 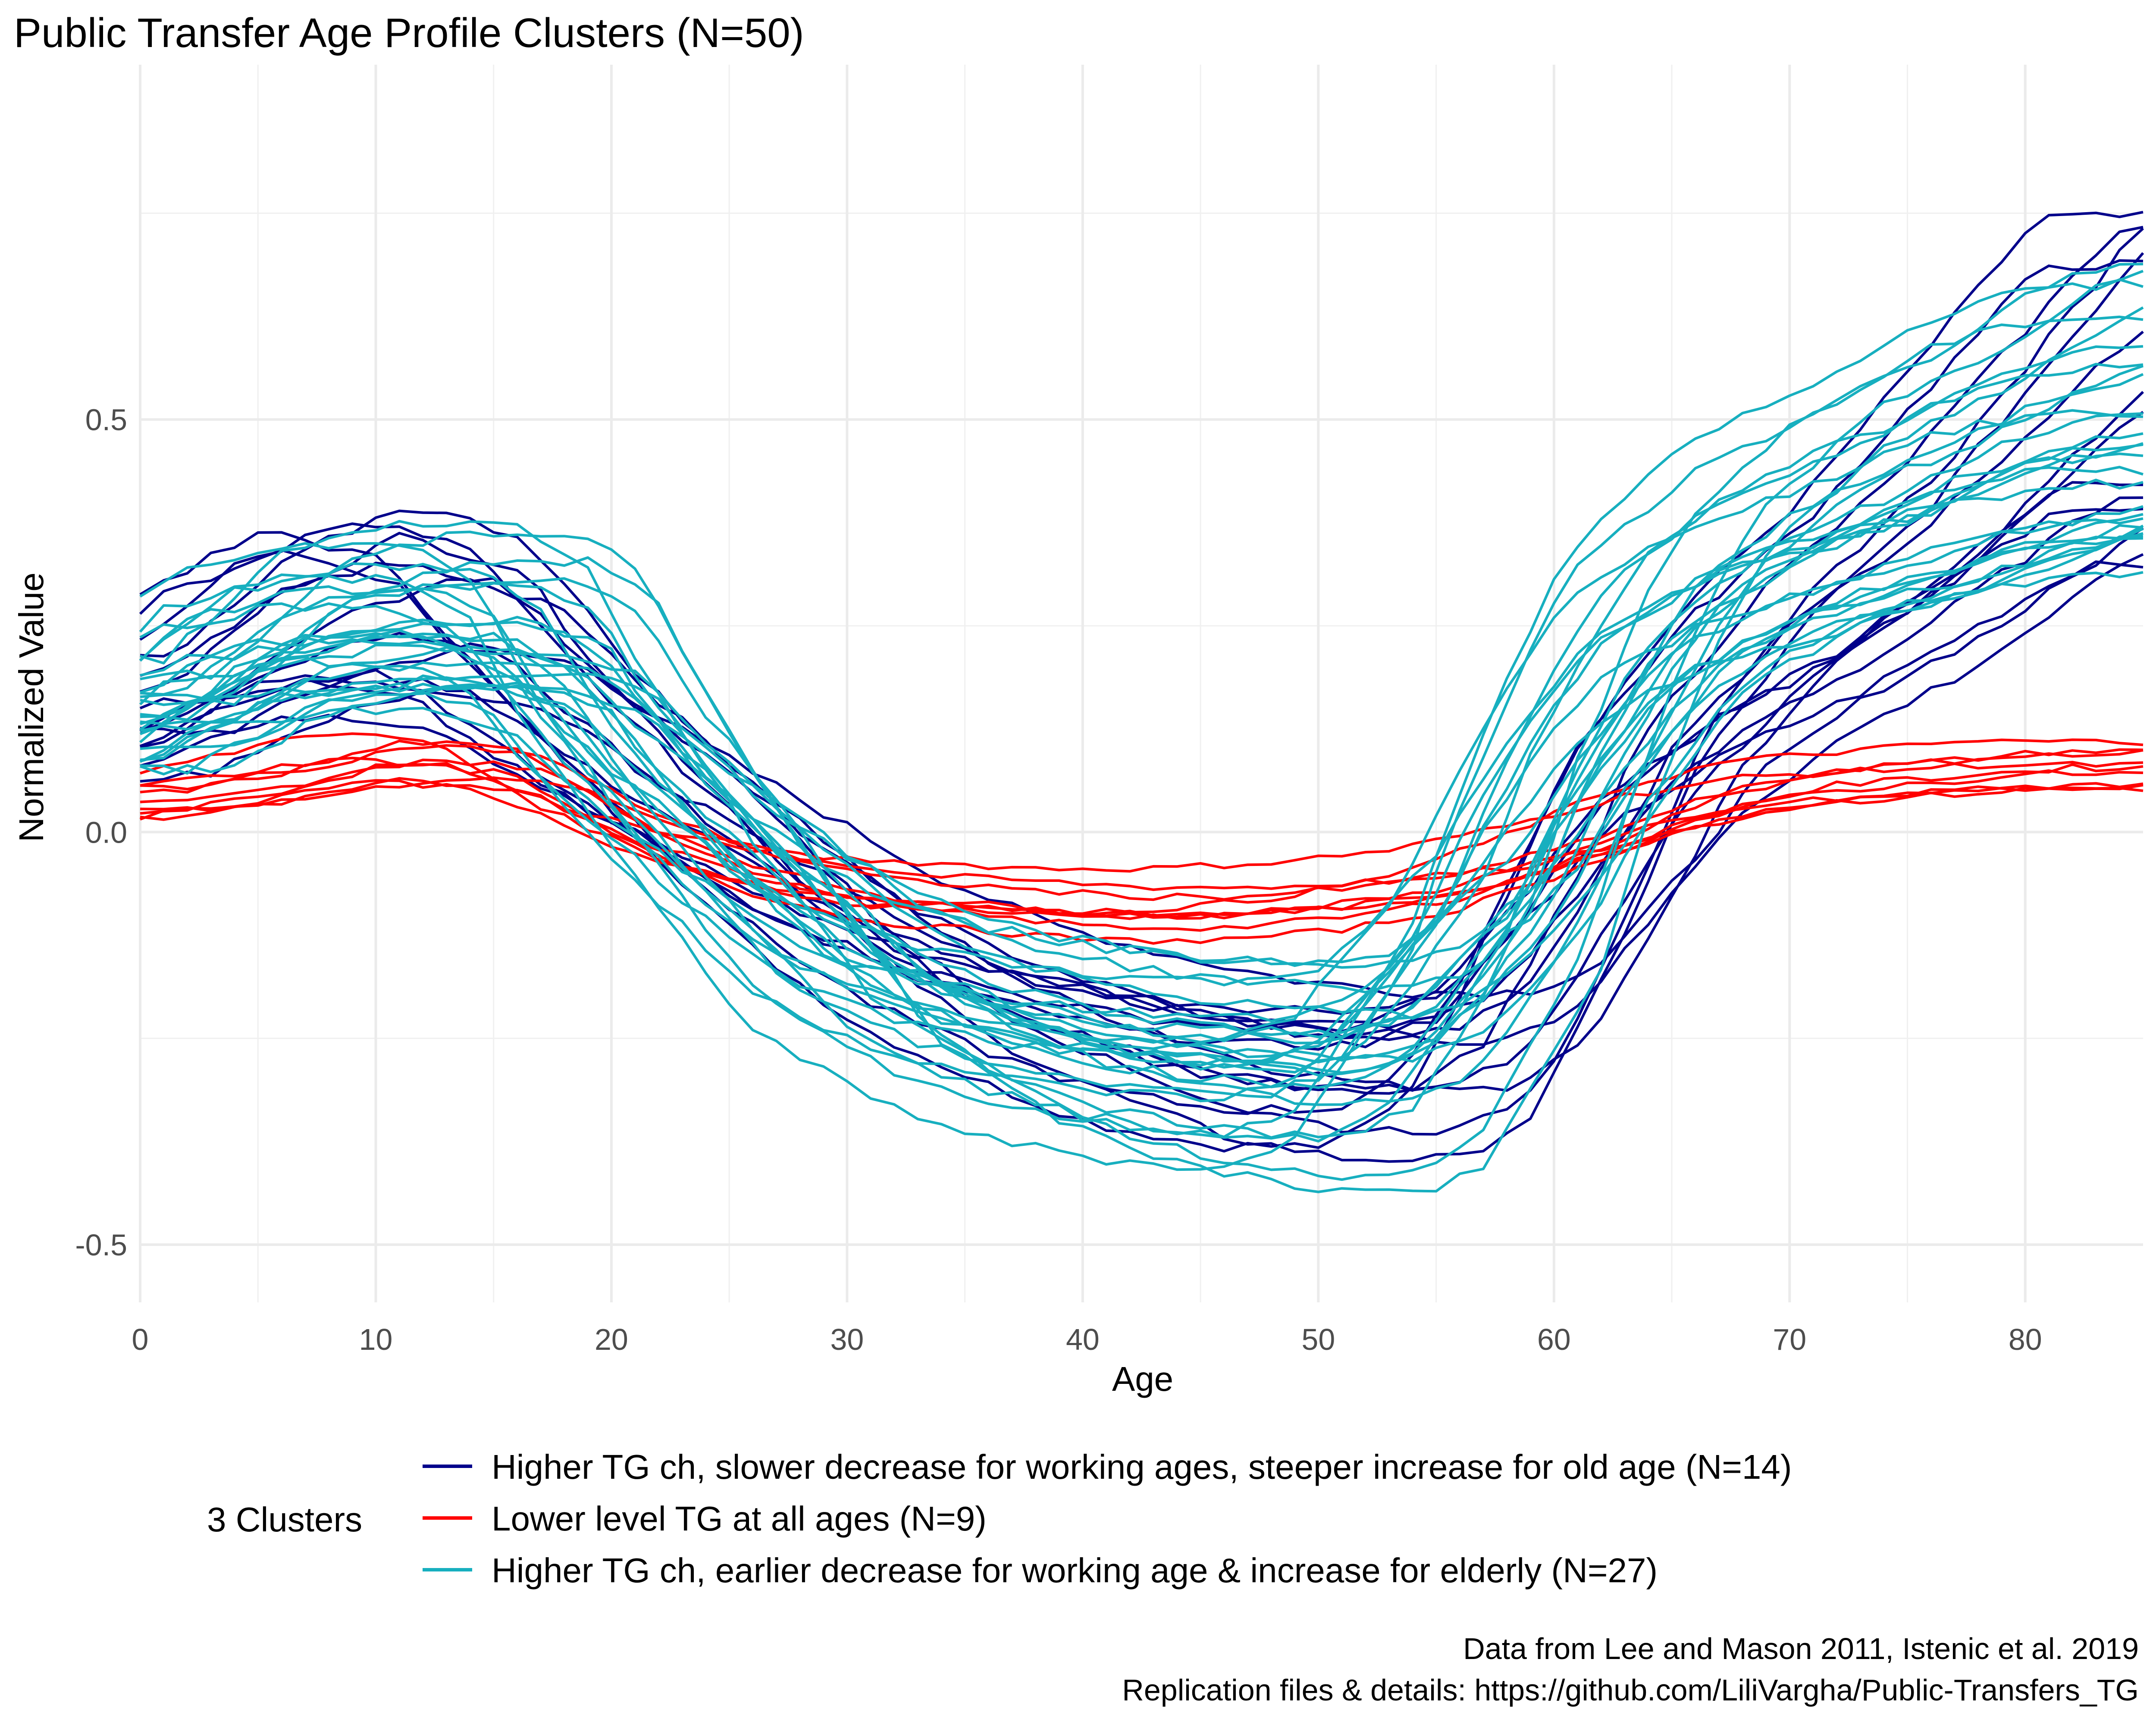 I want to click on x-tick-label: 50, so click(x=1318, y=1340).